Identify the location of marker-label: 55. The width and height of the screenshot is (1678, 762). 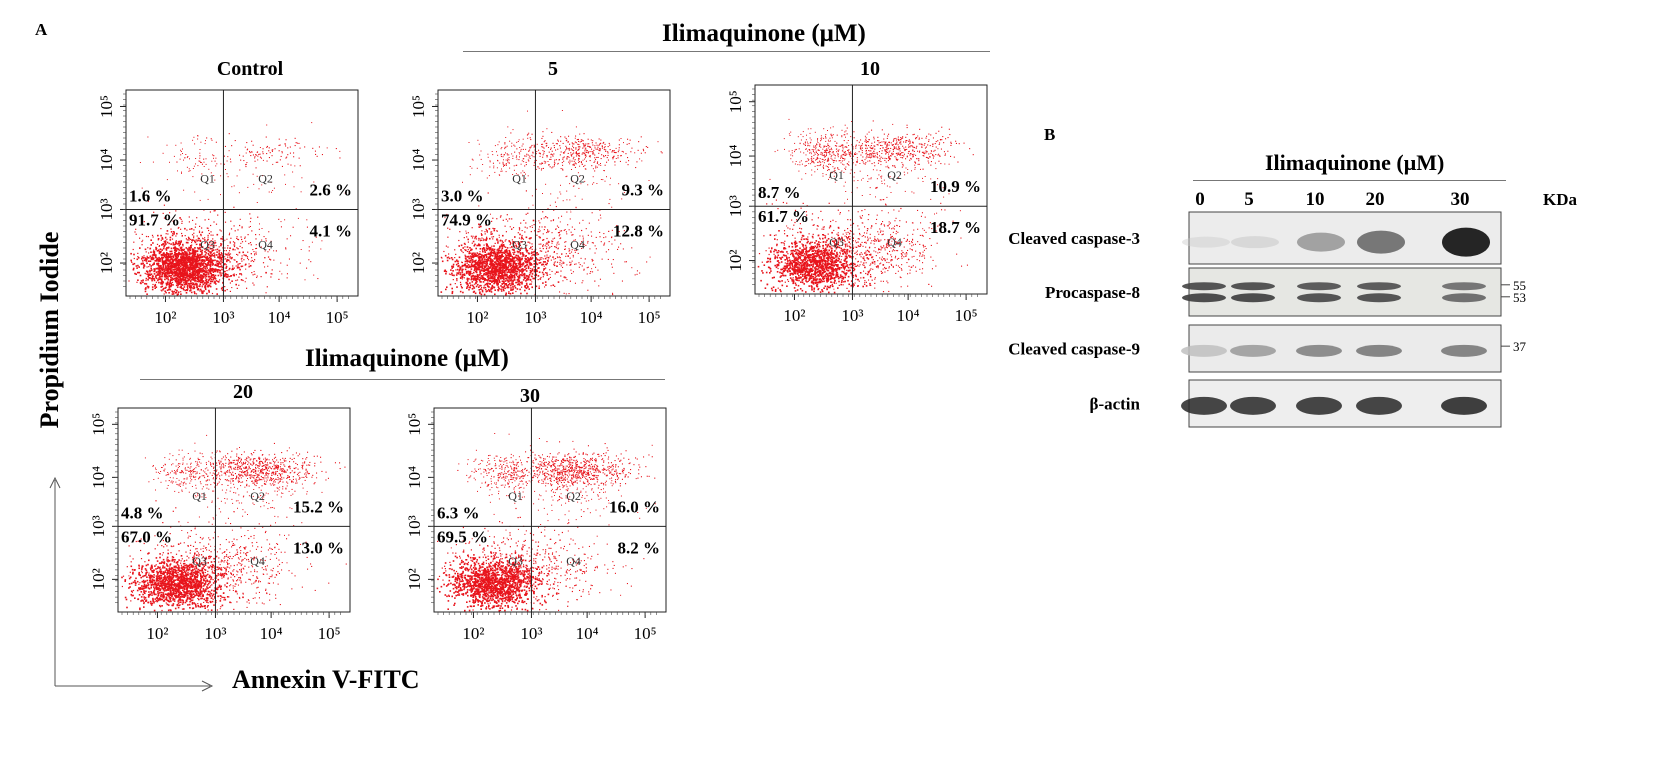
(1519, 285).